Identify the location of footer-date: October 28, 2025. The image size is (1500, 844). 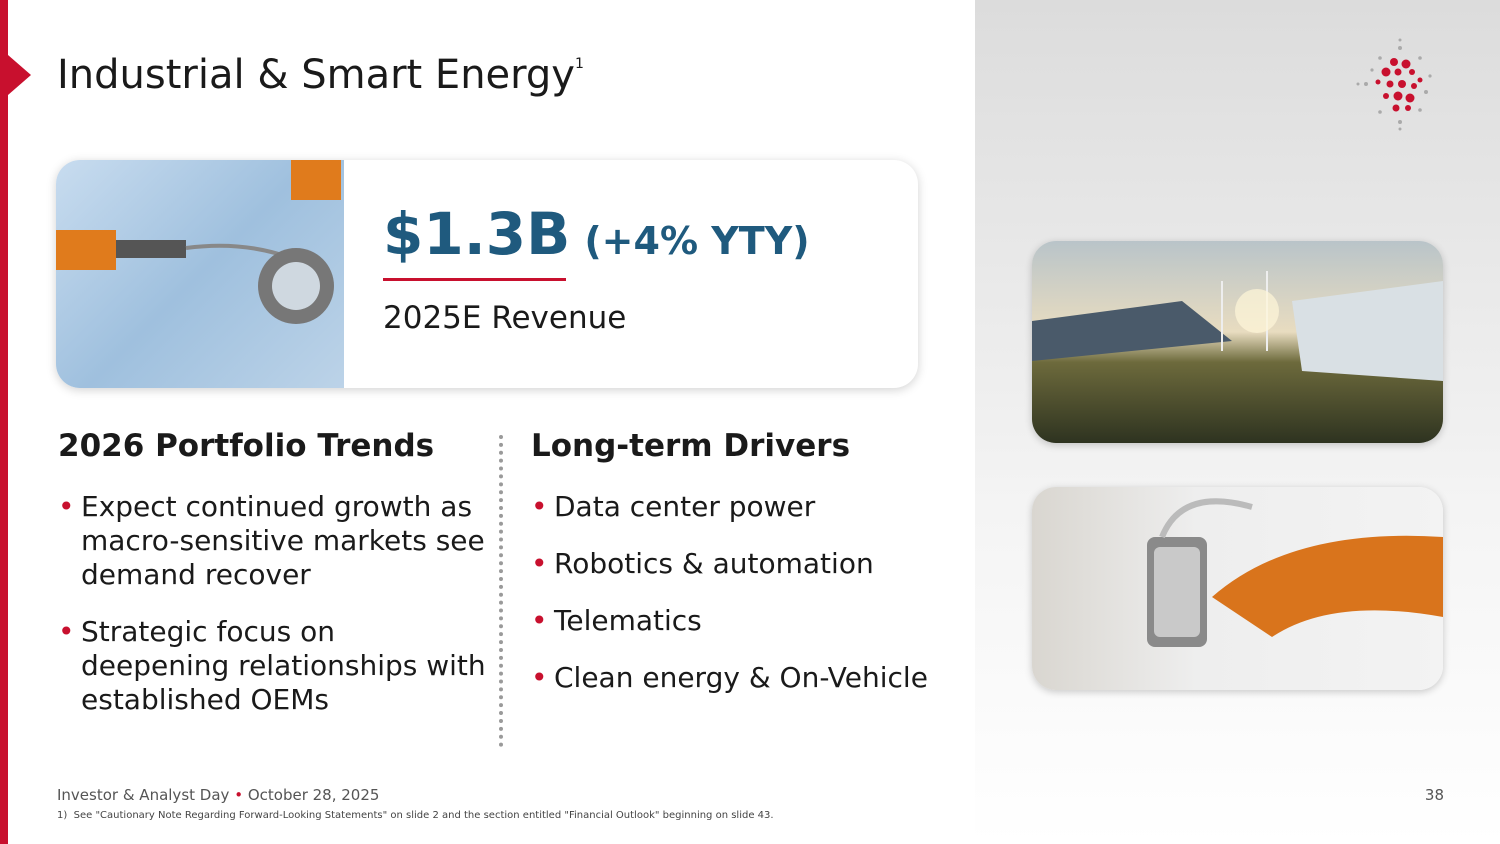
(313, 795).